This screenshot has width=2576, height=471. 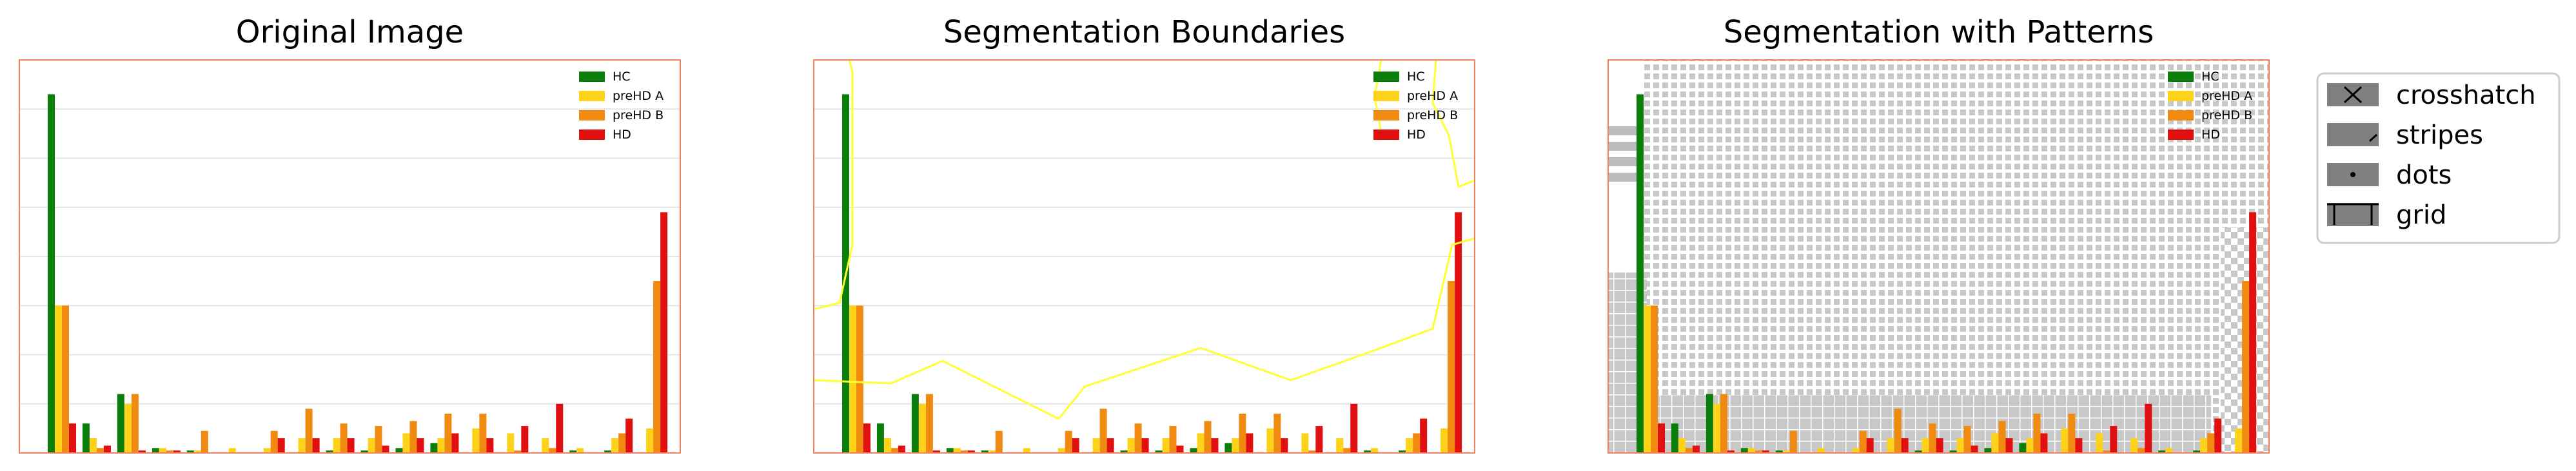 What do you see at coordinates (2439, 135) in the screenshot?
I see `pattern-legend-label: stripes` at bounding box center [2439, 135].